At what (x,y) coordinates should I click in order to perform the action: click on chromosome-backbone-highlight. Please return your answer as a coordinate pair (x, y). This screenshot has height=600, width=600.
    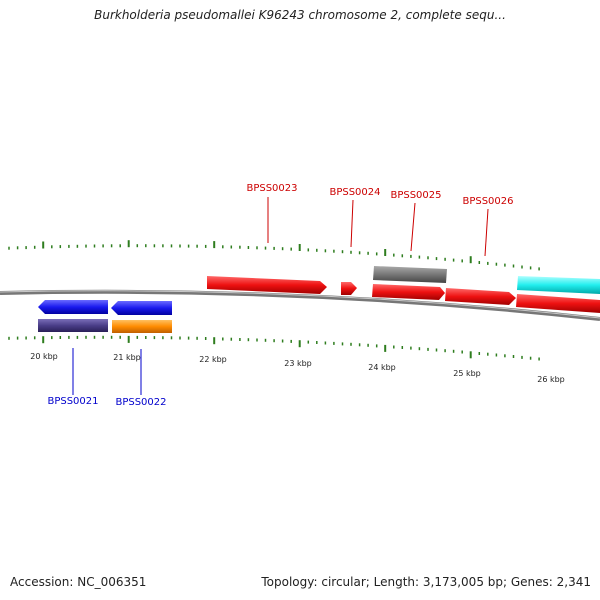
    Looking at the image, I should click on (300, 304).